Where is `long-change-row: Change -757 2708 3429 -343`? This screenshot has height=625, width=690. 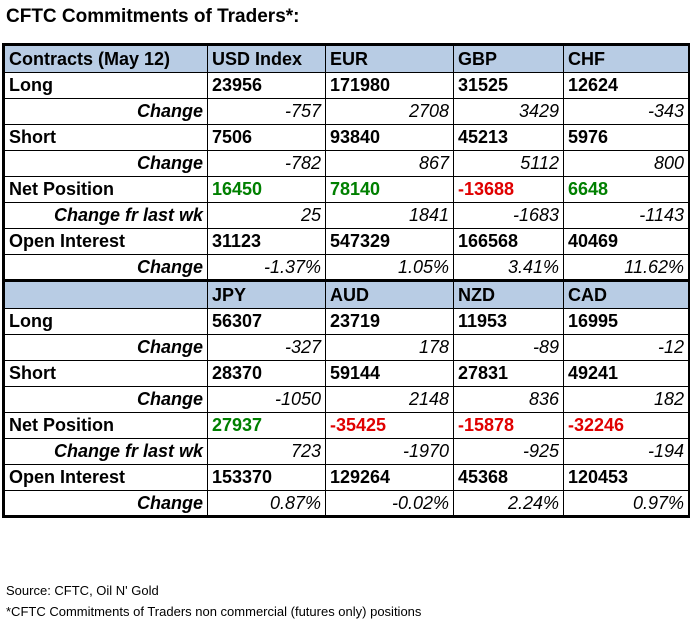 long-change-row: Change -757 2708 3429 -343 is located at coordinates (346, 111).